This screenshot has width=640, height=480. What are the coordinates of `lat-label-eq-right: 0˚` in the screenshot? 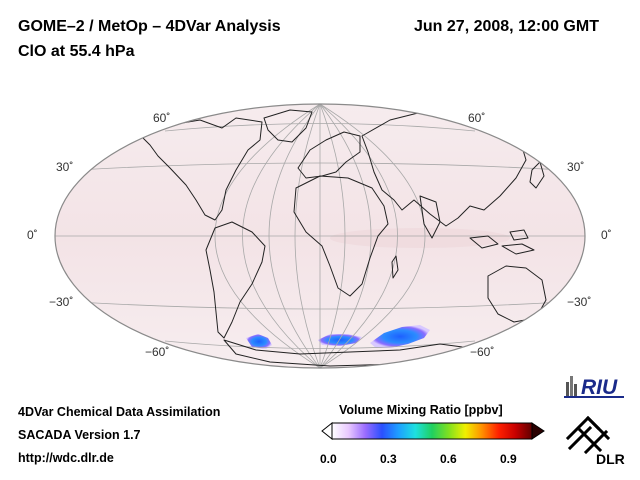 It's located at (606, 235).